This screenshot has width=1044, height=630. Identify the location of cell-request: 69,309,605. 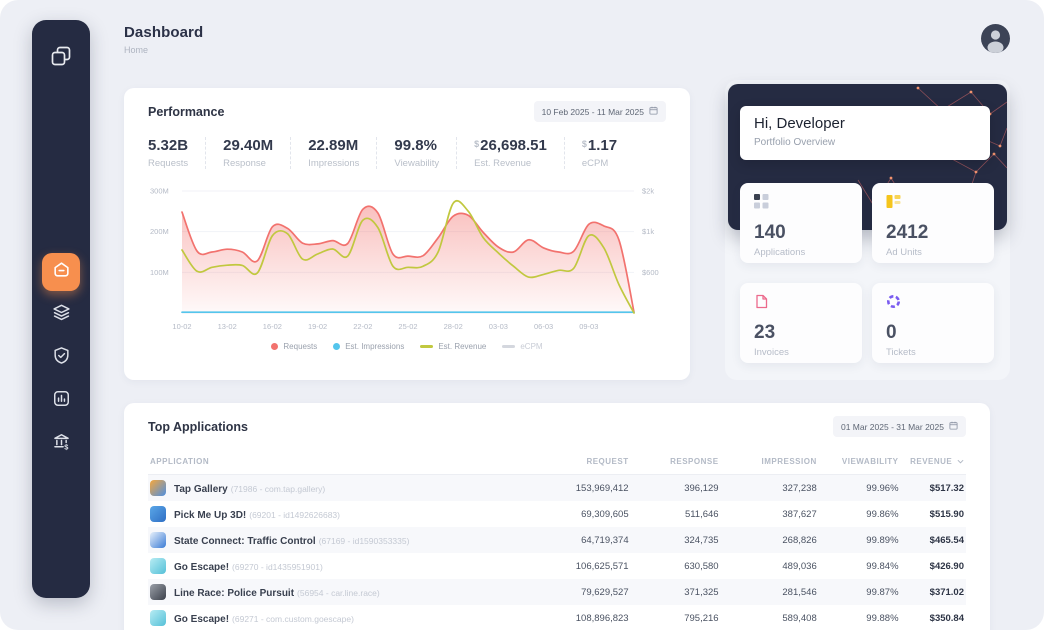
(605, 514).